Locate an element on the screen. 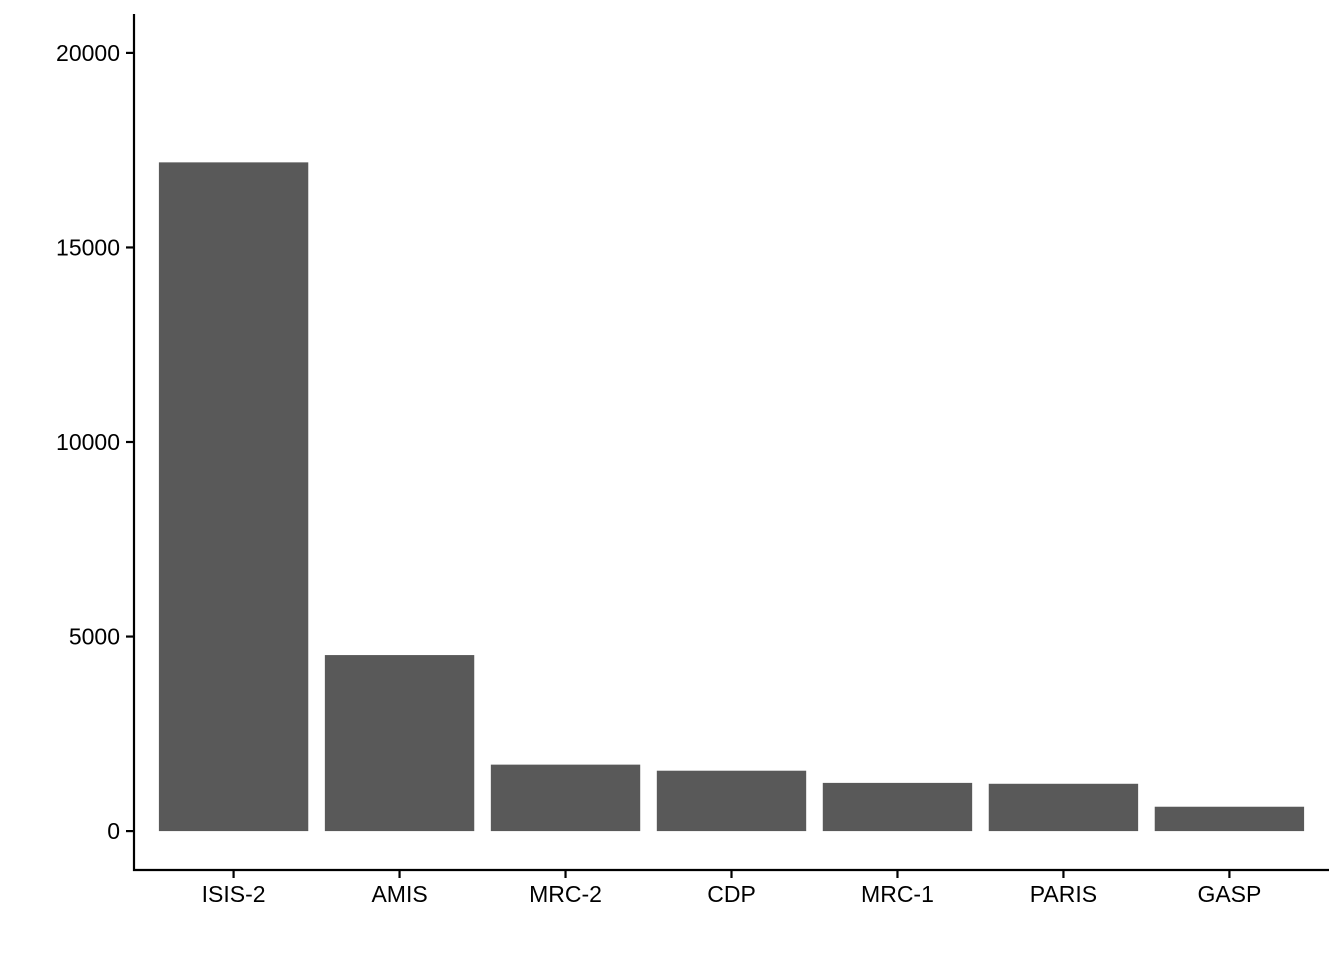 The width and height of the screenshot is (1344, 960). y-tick-label: 10000 is located at coordinates (88, 442).